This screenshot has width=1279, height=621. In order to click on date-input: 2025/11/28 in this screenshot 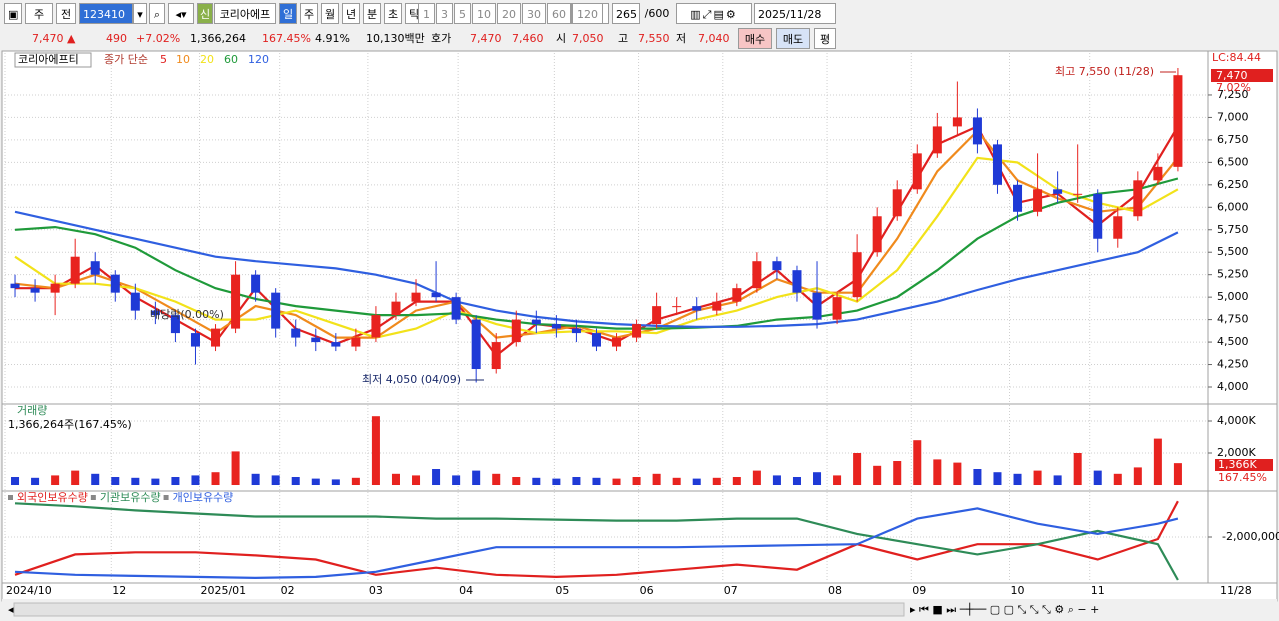, I will do `click(795, 13)`.